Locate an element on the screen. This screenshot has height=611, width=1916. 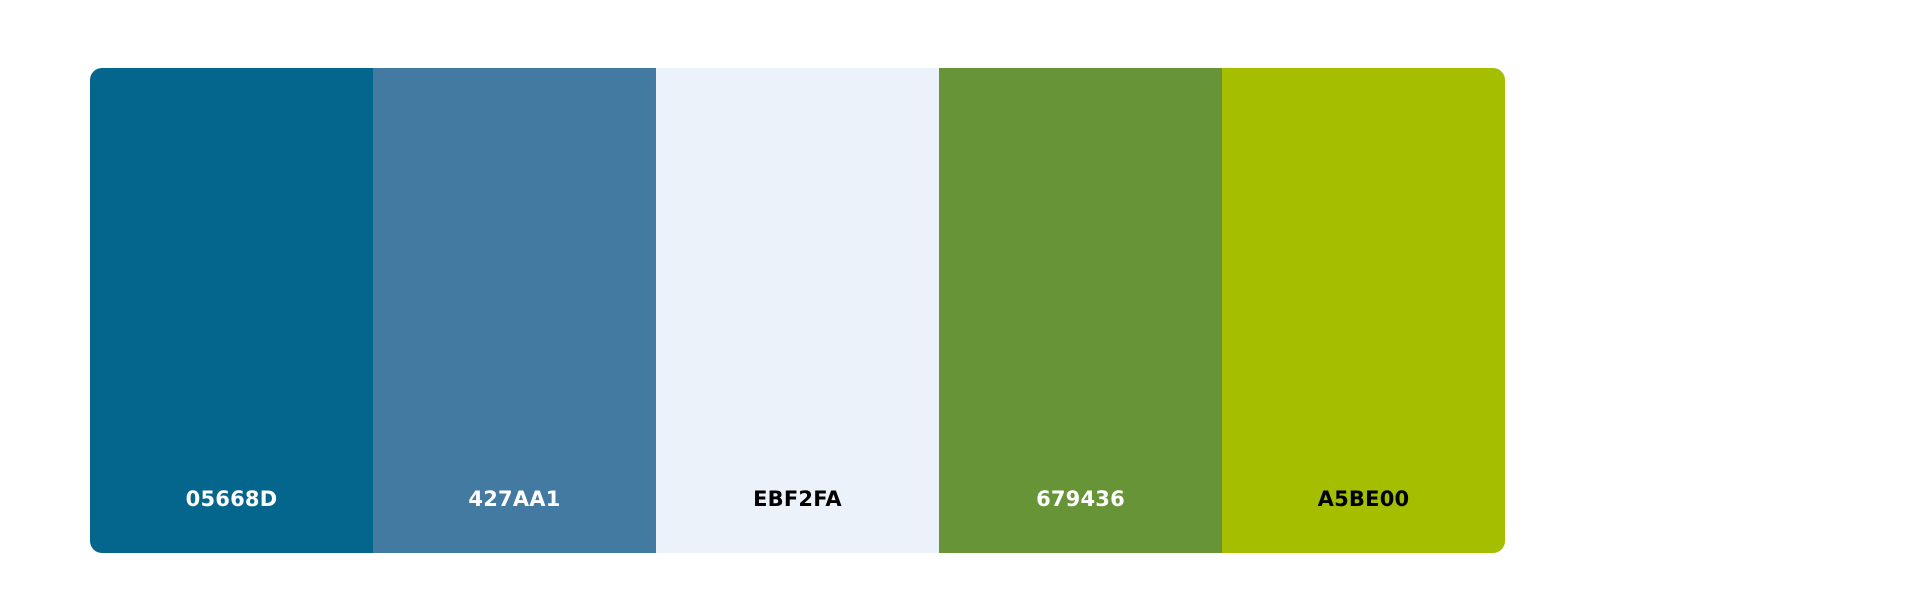
swatch-hex-label: 679436 is located at coordinates (1080, 499).